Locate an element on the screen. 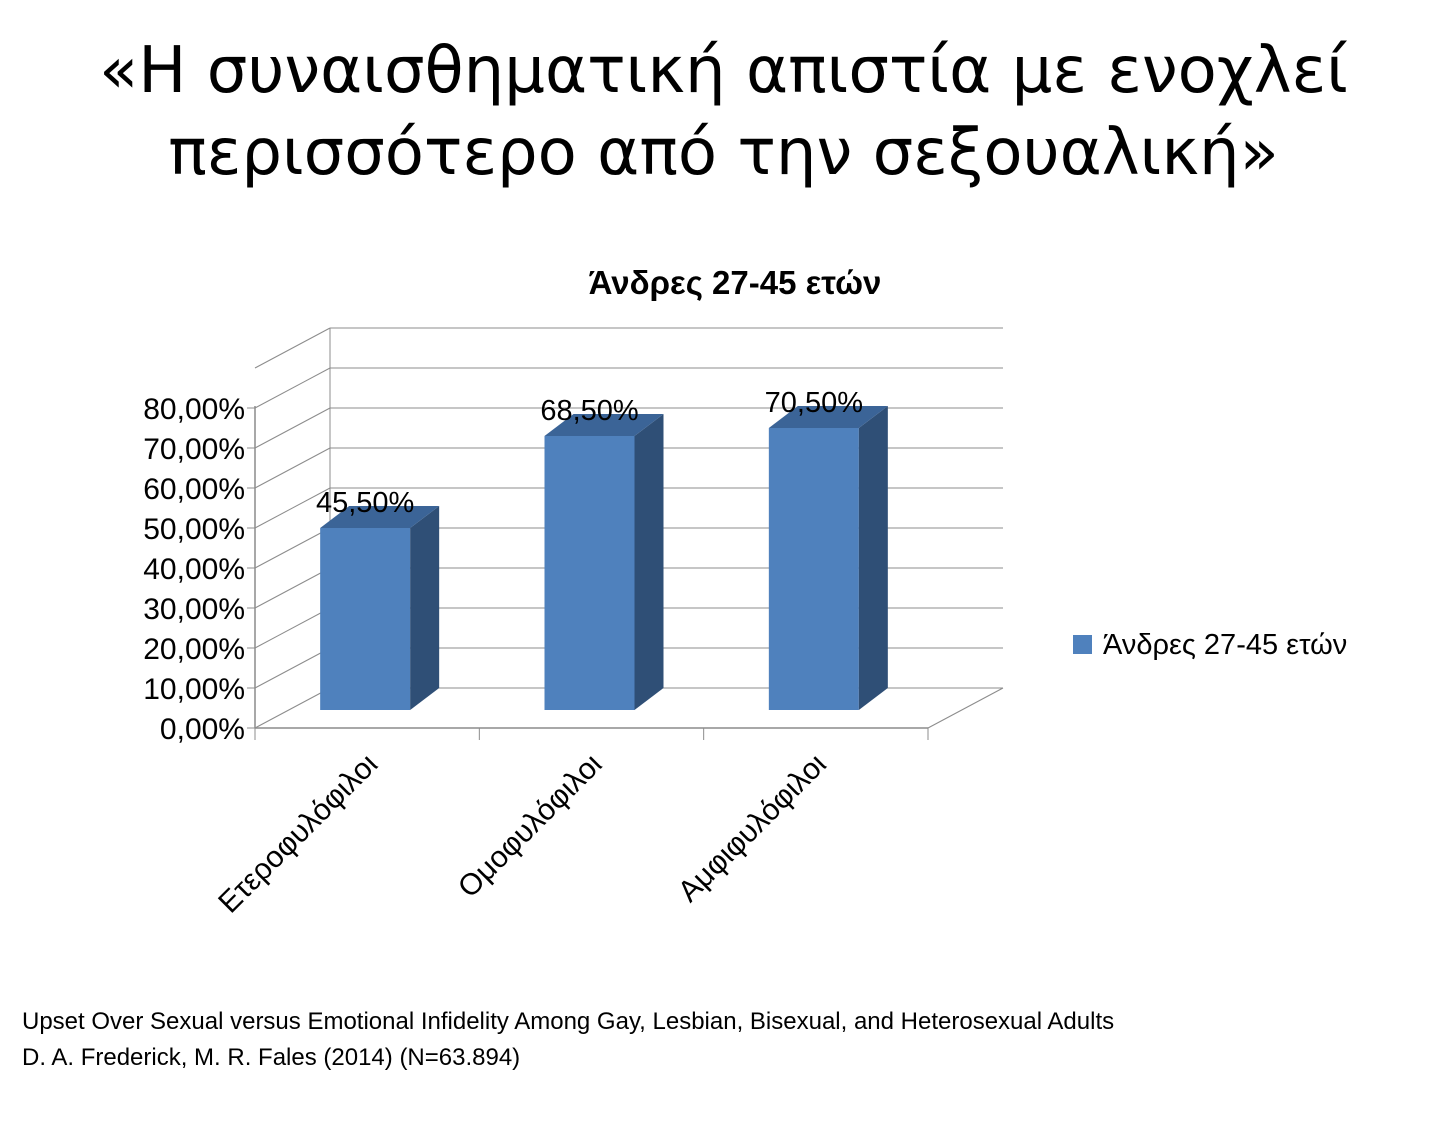  y-tick-label: 80,00% is located at coordinates (194, 409).